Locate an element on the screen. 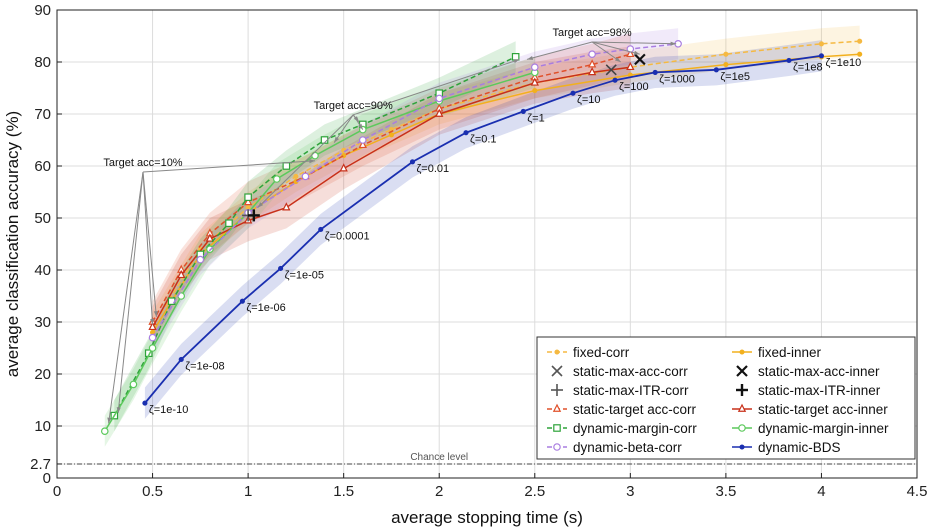 This screenshot has width=935, height=532. x-tick-label: 2.5 is located at coordinates (534, 491).